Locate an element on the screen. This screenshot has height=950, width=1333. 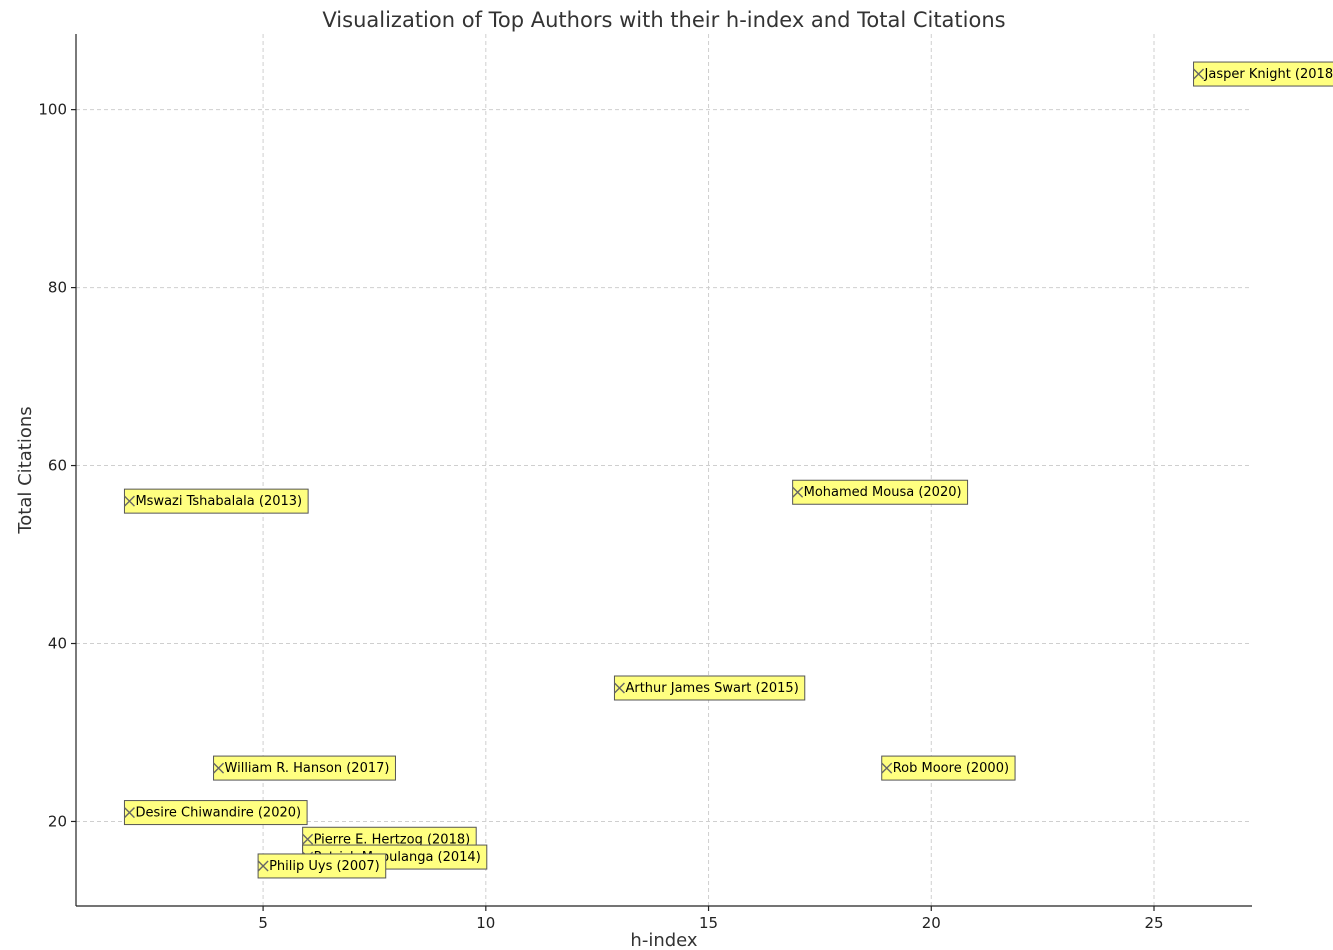
x-tick-label: 15 is located at coordinates (708, 923).